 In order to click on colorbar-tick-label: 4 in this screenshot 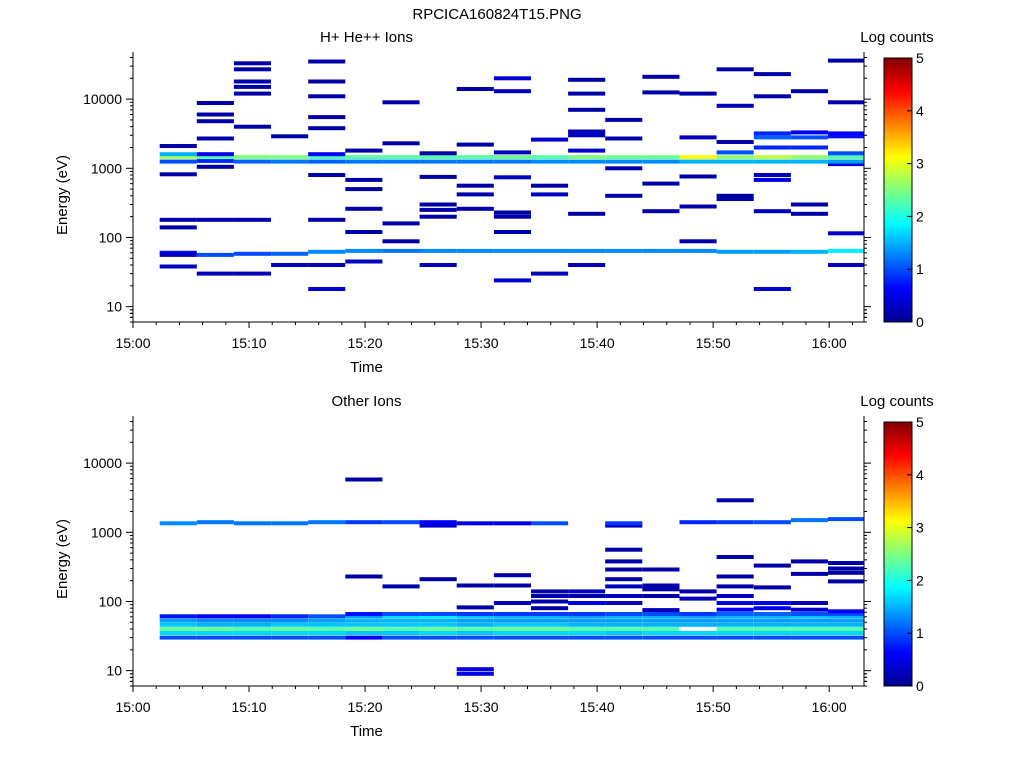, I will do `click(920, 475)`.